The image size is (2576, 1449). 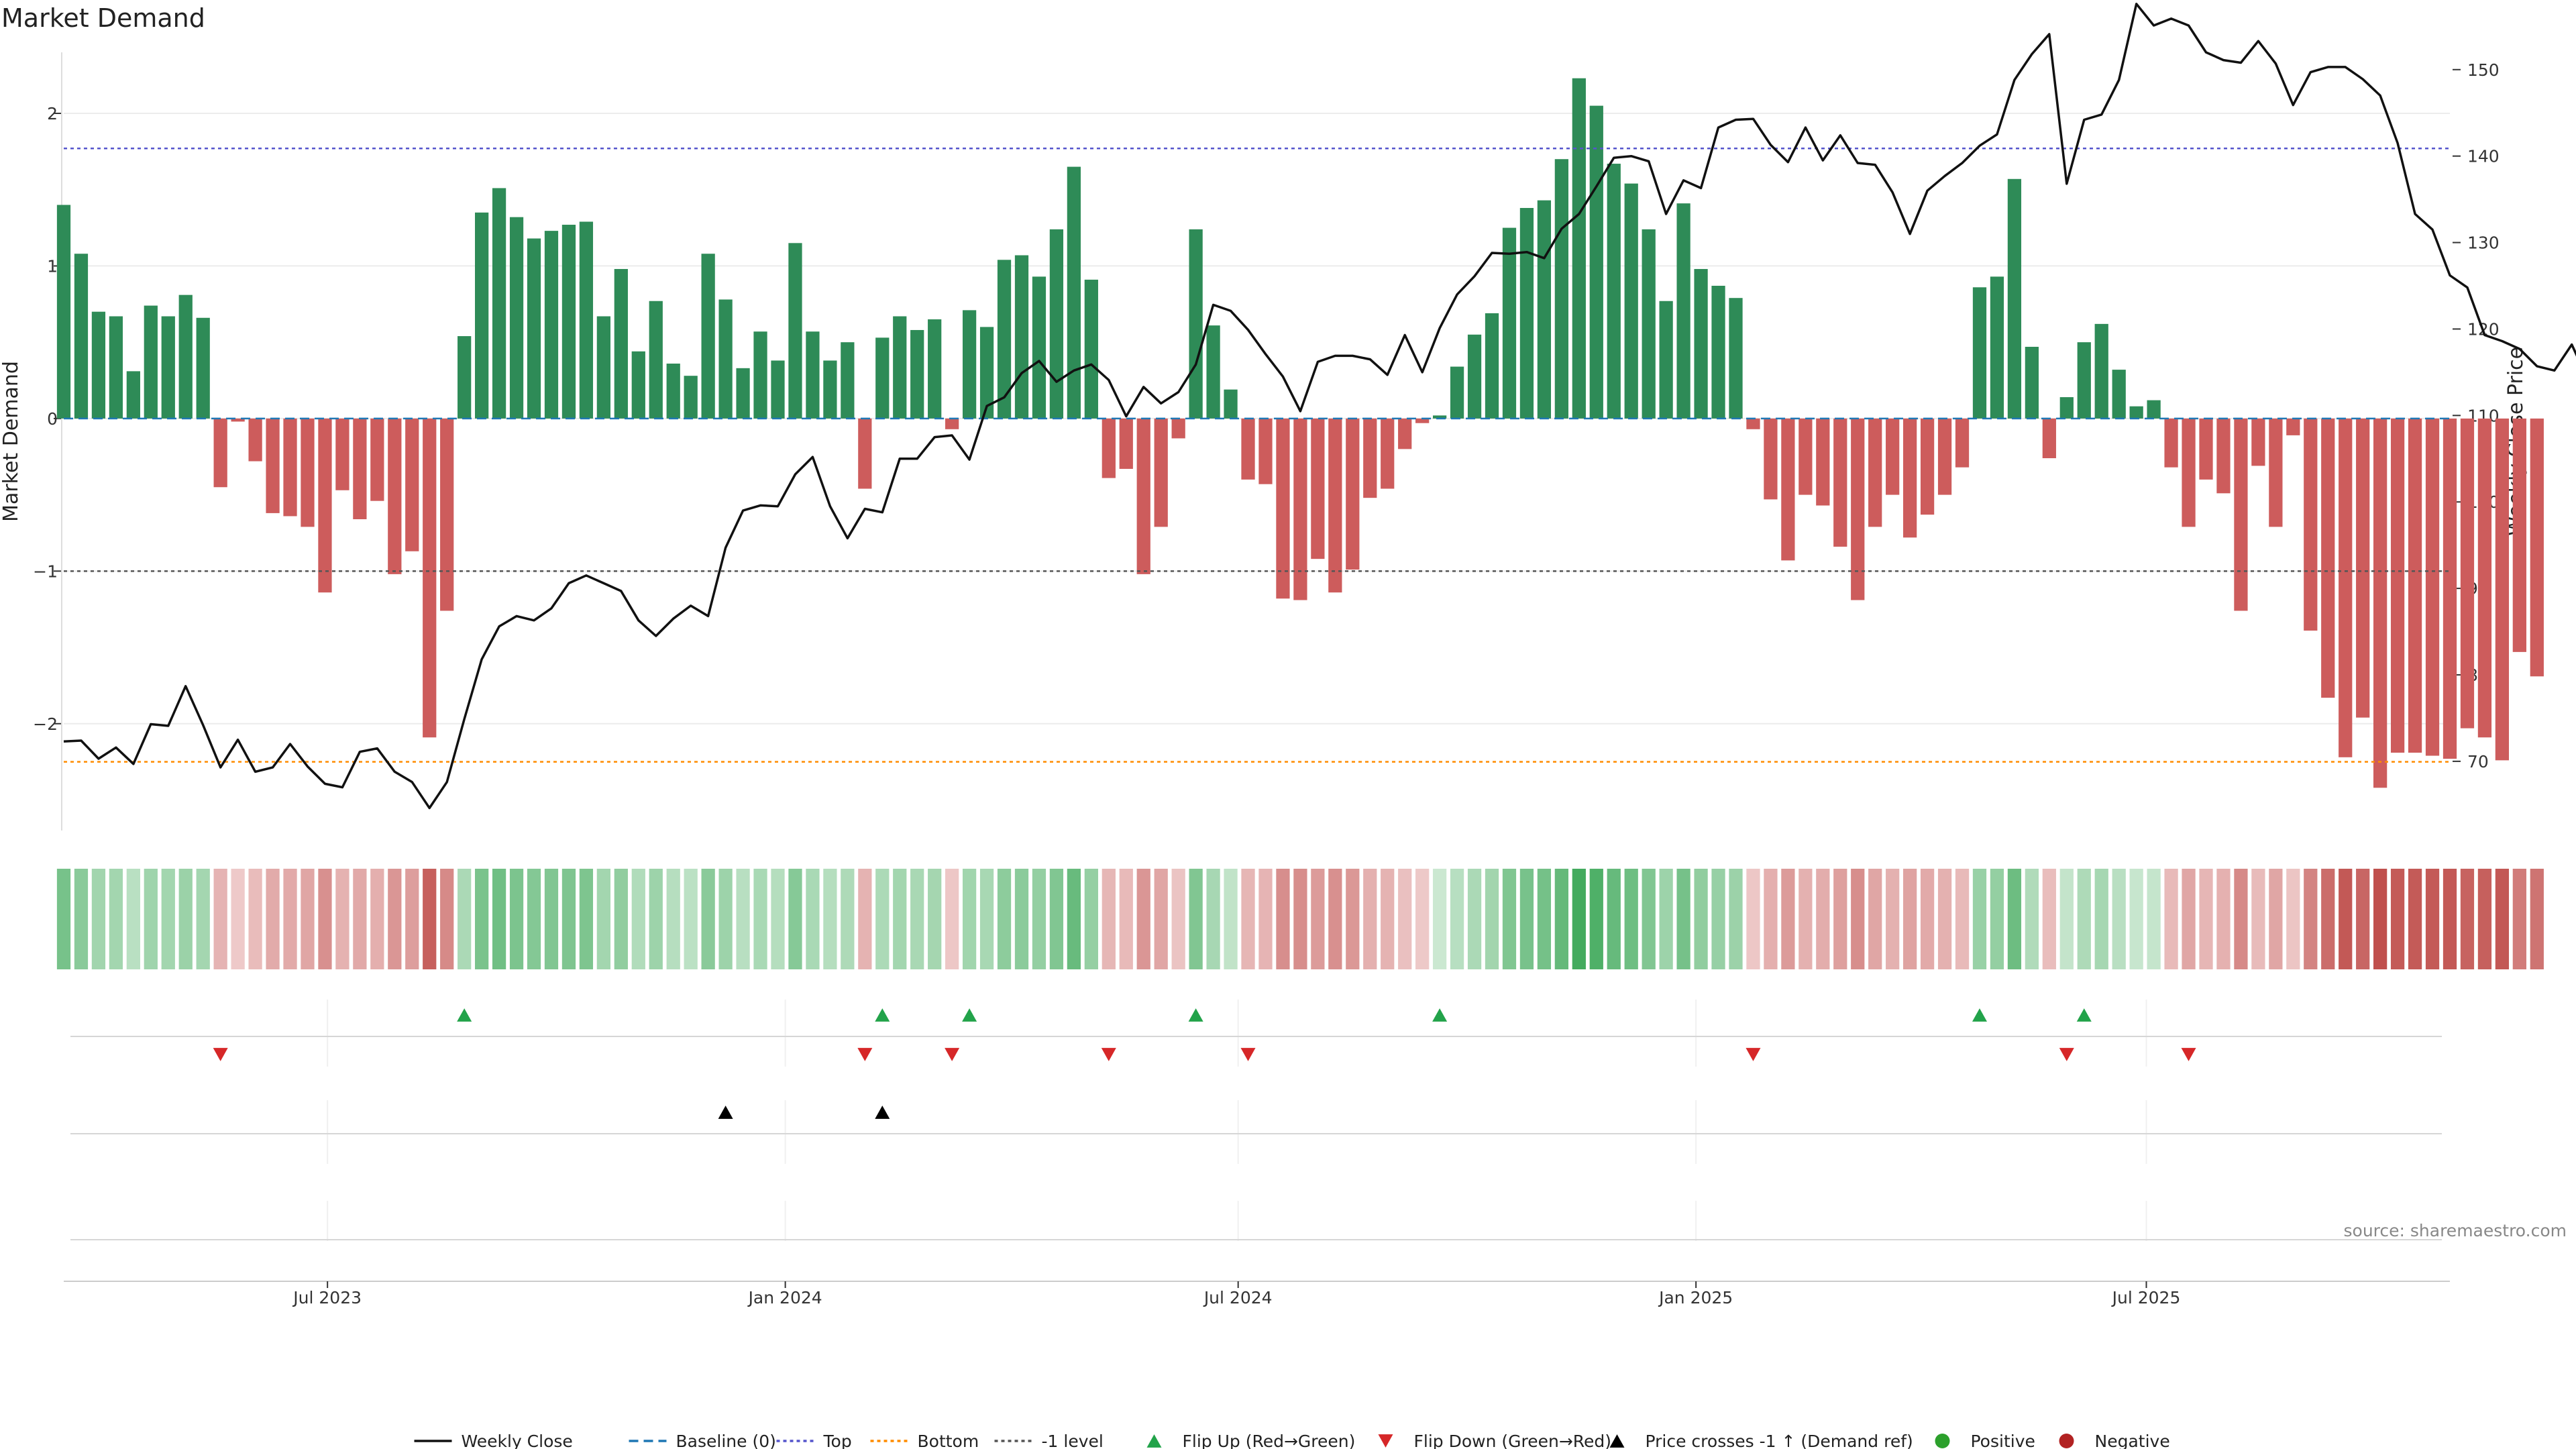 I want to click on y-tick-label: −2, so click(x=45, y=724).